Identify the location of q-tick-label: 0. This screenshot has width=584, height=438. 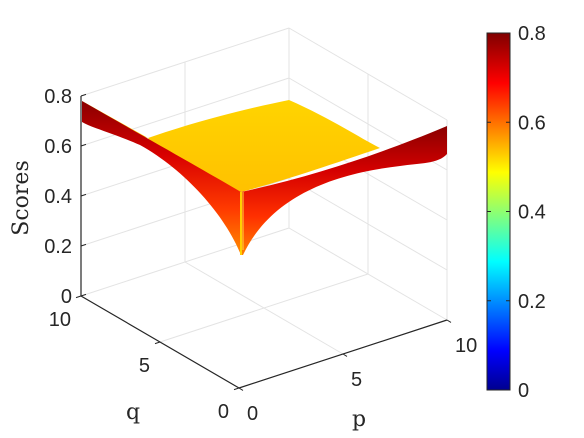
(223, 412).